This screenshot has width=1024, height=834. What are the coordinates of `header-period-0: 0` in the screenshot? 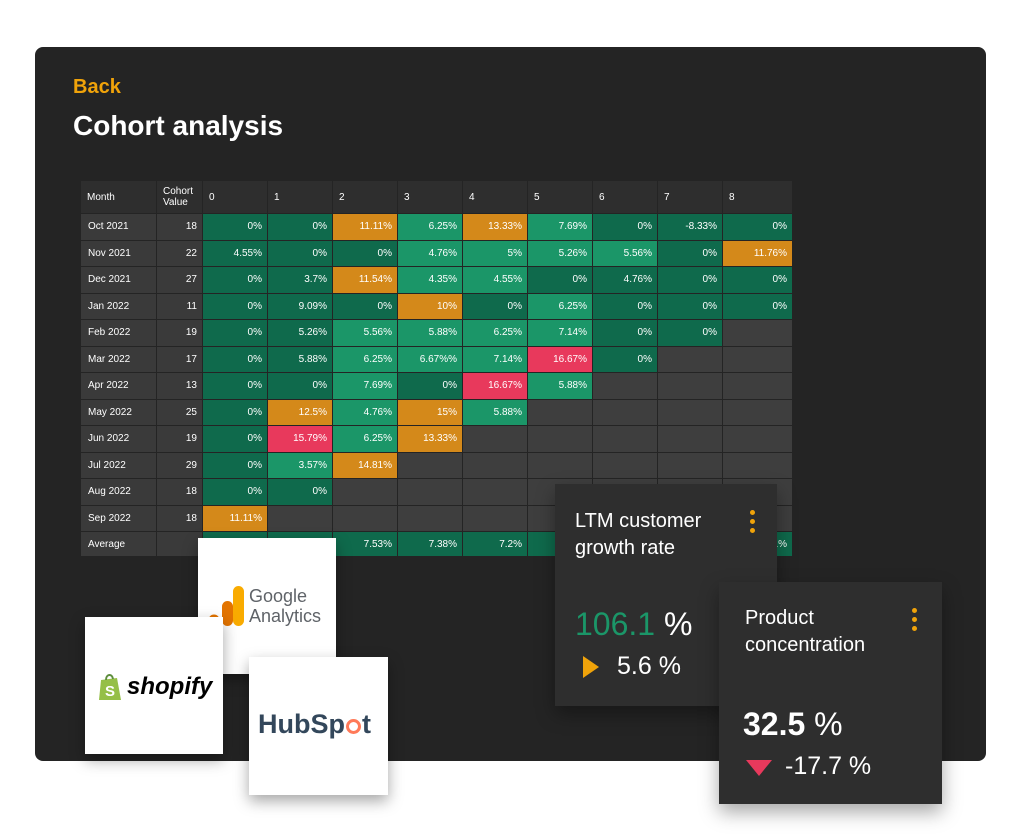 It's located at (235, 197).